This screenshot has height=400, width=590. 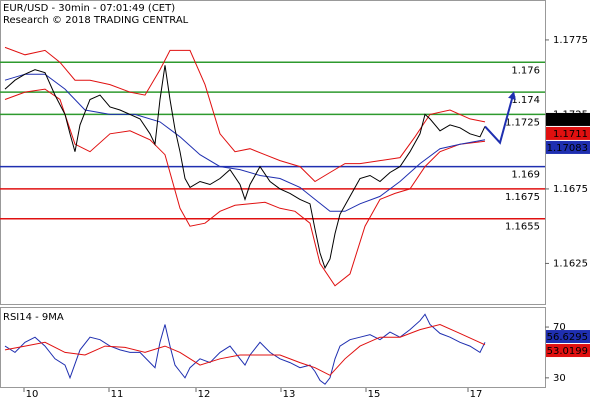 I want to click on price-tag-label: 56.6295, so click(x=567, y=337).